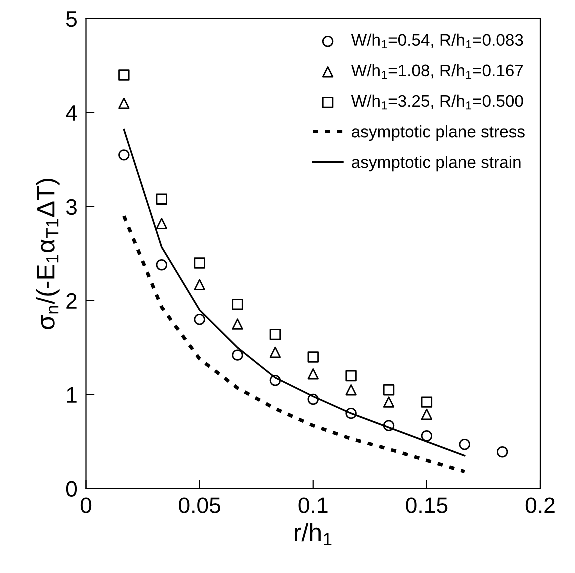 The width and height of the screenshot is (575, 573). I want to click on legend-label: W/h$_{1}$=3.25, R/h$_{1}$=0.500, so click(437, 102).